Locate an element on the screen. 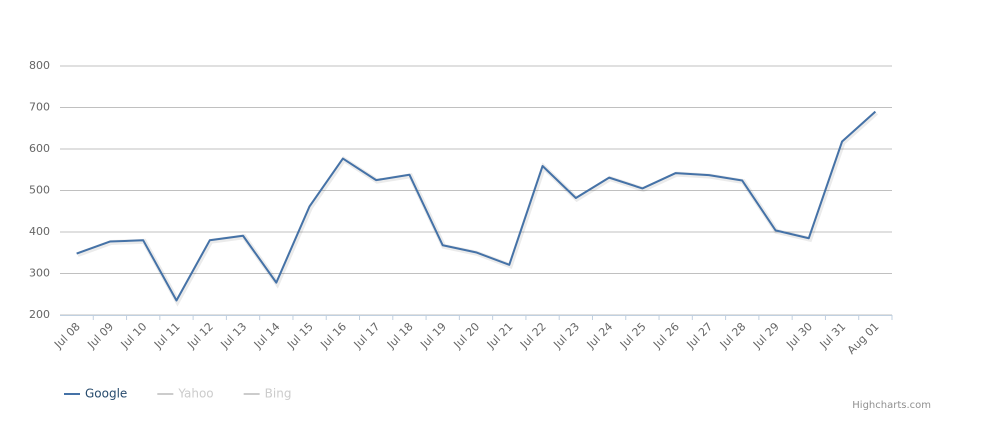  legend-label: Bing is located at coordinates (278, 394).